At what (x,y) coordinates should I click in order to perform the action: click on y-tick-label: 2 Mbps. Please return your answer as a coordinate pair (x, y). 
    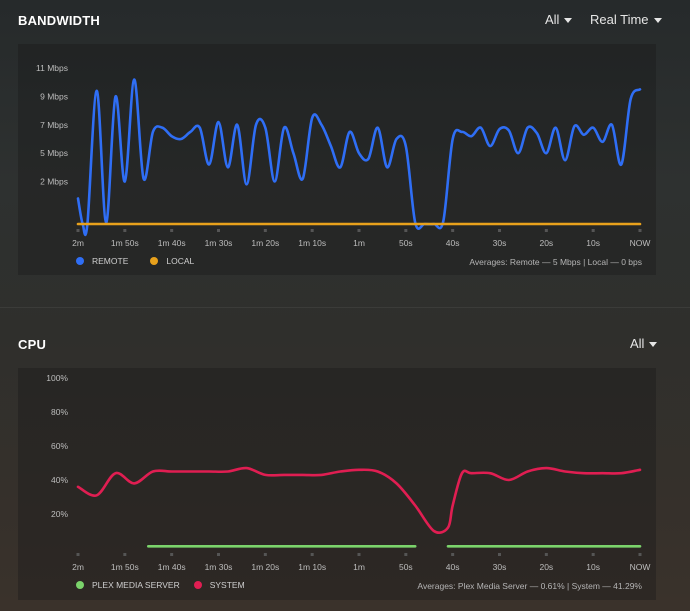
    Looking at the image, I should click on (54, 182).